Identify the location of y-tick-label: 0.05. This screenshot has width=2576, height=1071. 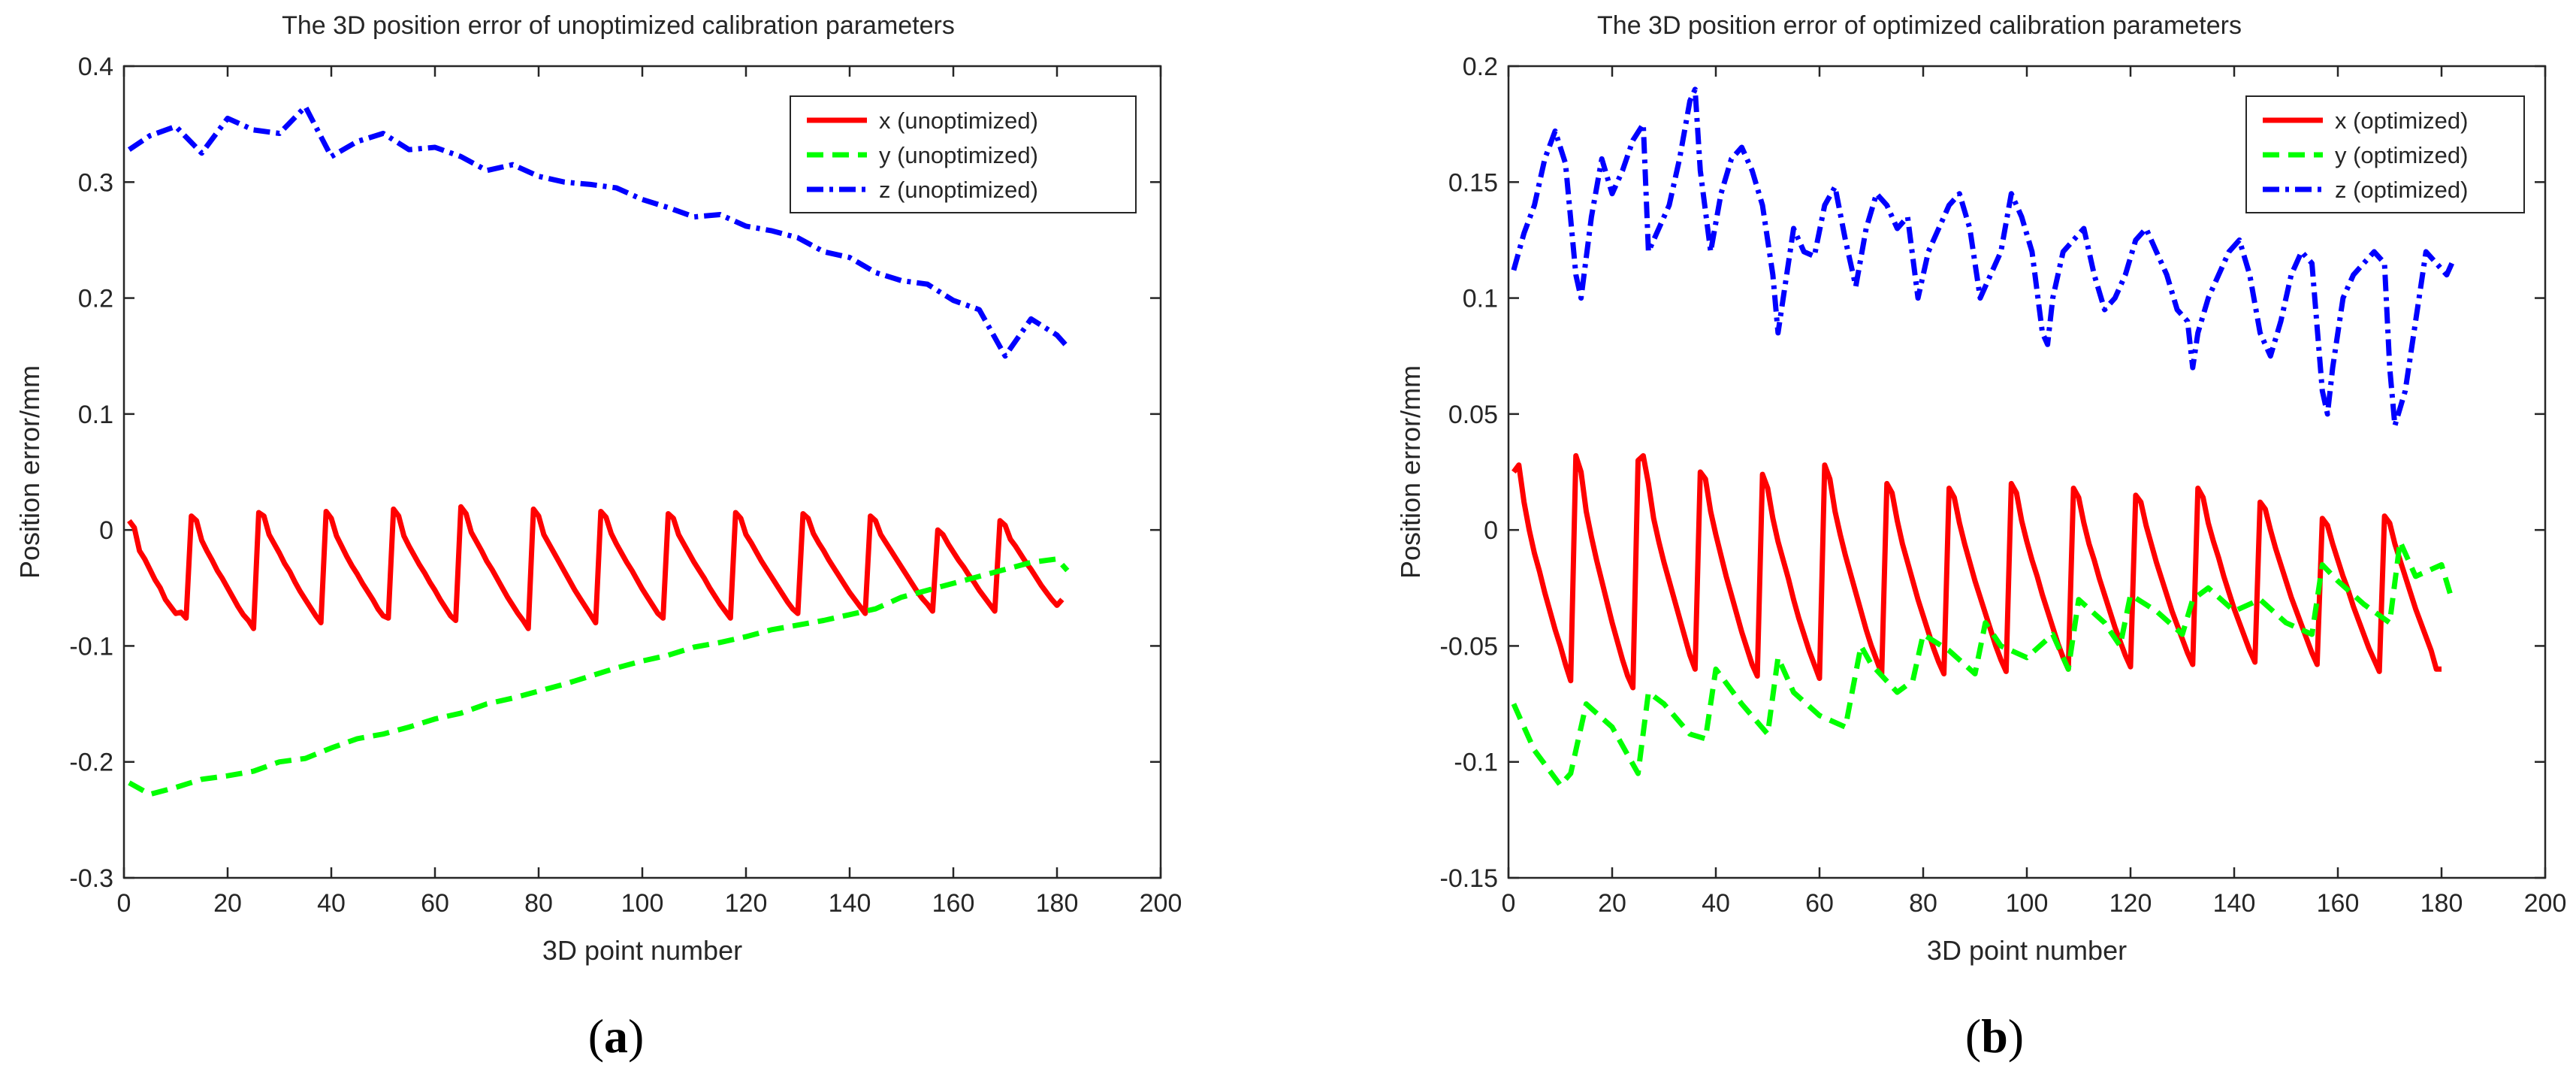
(1473, 415).